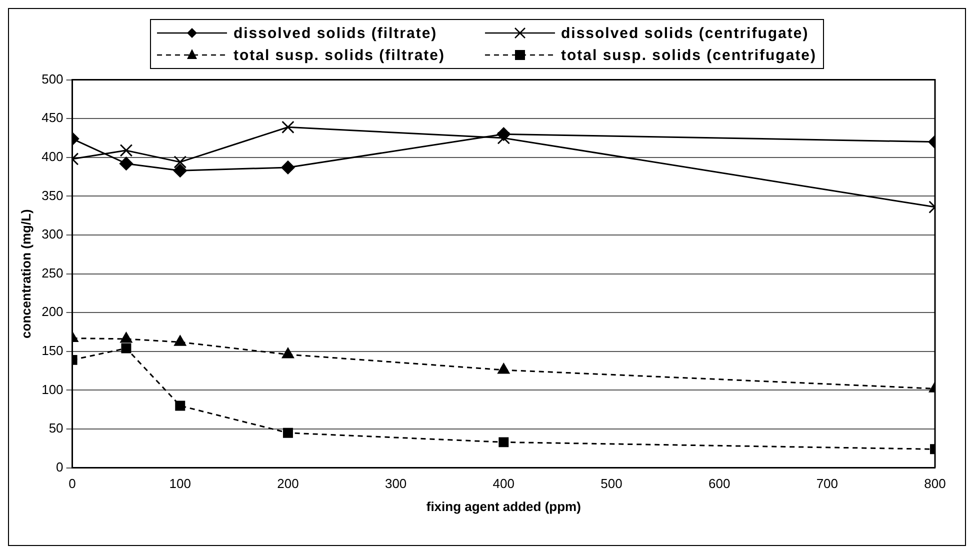 The height and width of the screenshot is (559, 979). Describe the element at coordinates (395, 484) in the screenshot. I see `x-tick-label: 300` at that location.